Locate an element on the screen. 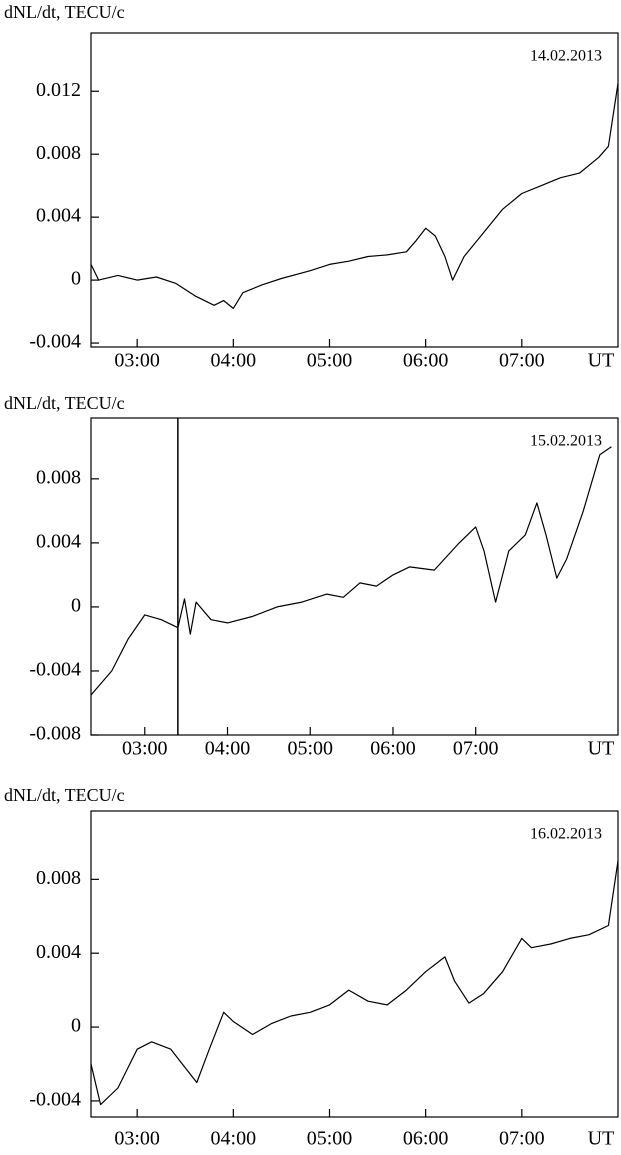  date-annotation: 14.02.2013 is located at coordinates (566, 56).